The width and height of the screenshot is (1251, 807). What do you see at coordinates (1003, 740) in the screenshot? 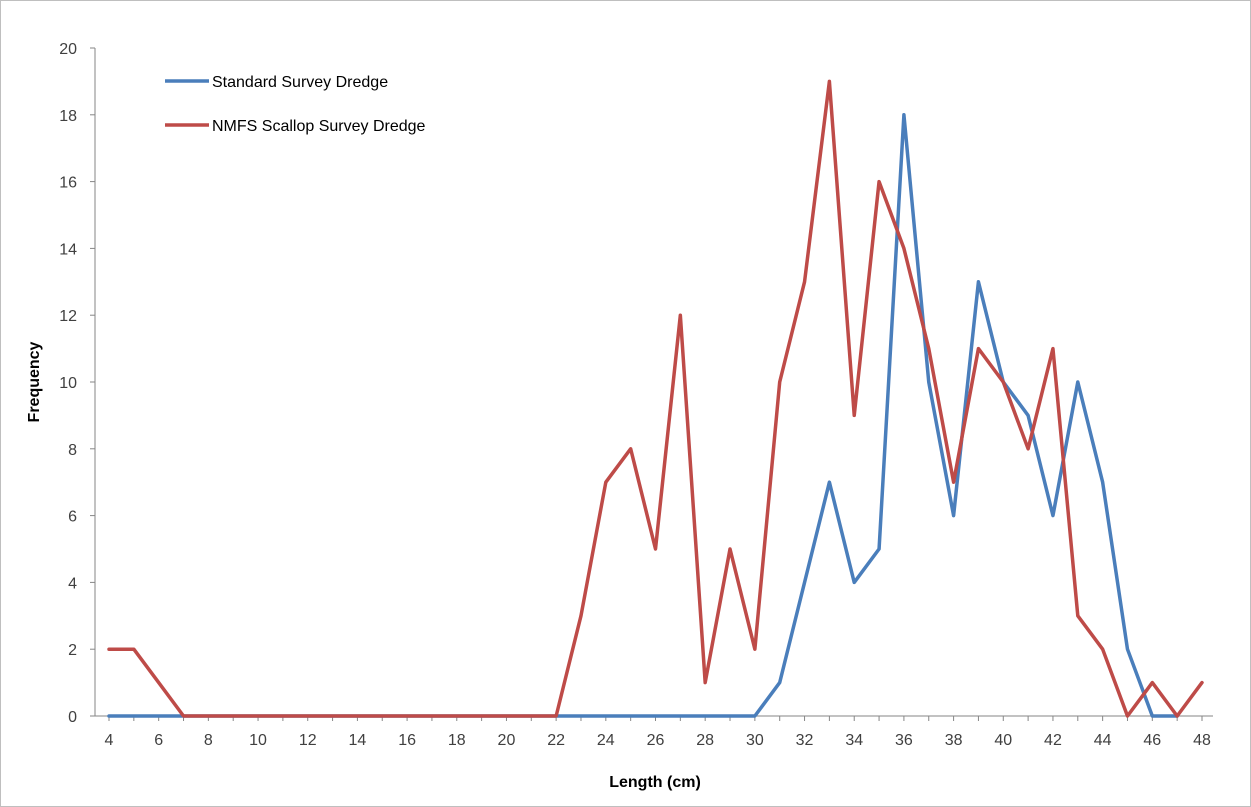
I see `x-tick-label: 40` at bounding box center [1003, 740].